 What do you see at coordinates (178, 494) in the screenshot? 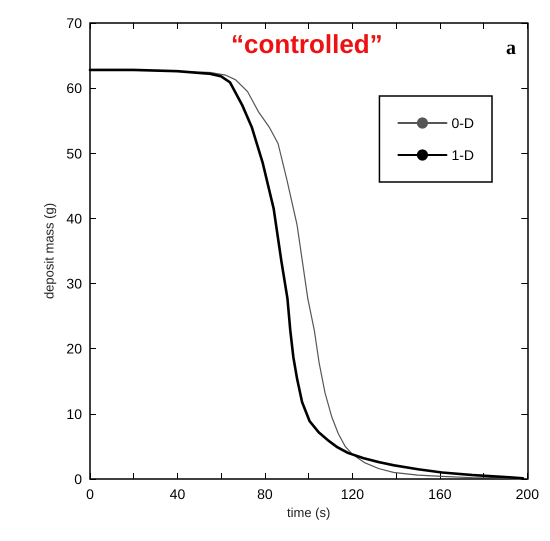
I see `x-tick-label: 40` at bounding box center [178, 494].